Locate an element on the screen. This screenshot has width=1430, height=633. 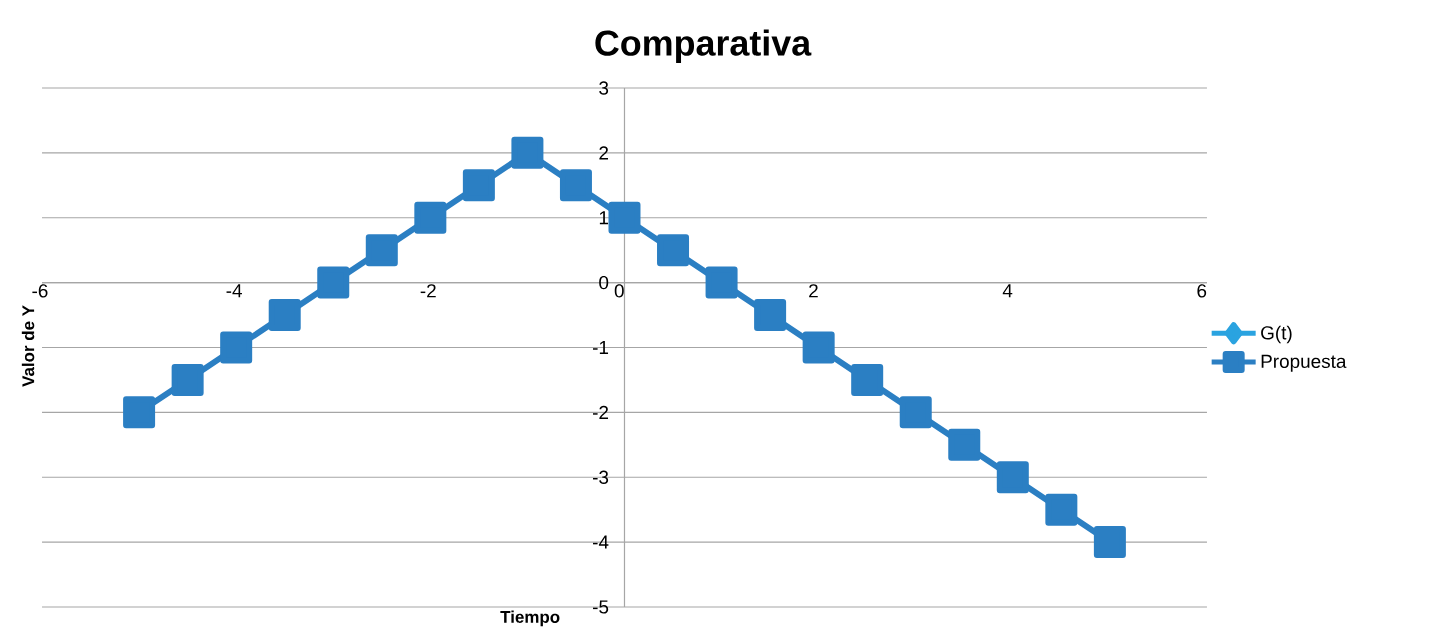
x-tick-label: -6 is located at coordinates (40, 291).